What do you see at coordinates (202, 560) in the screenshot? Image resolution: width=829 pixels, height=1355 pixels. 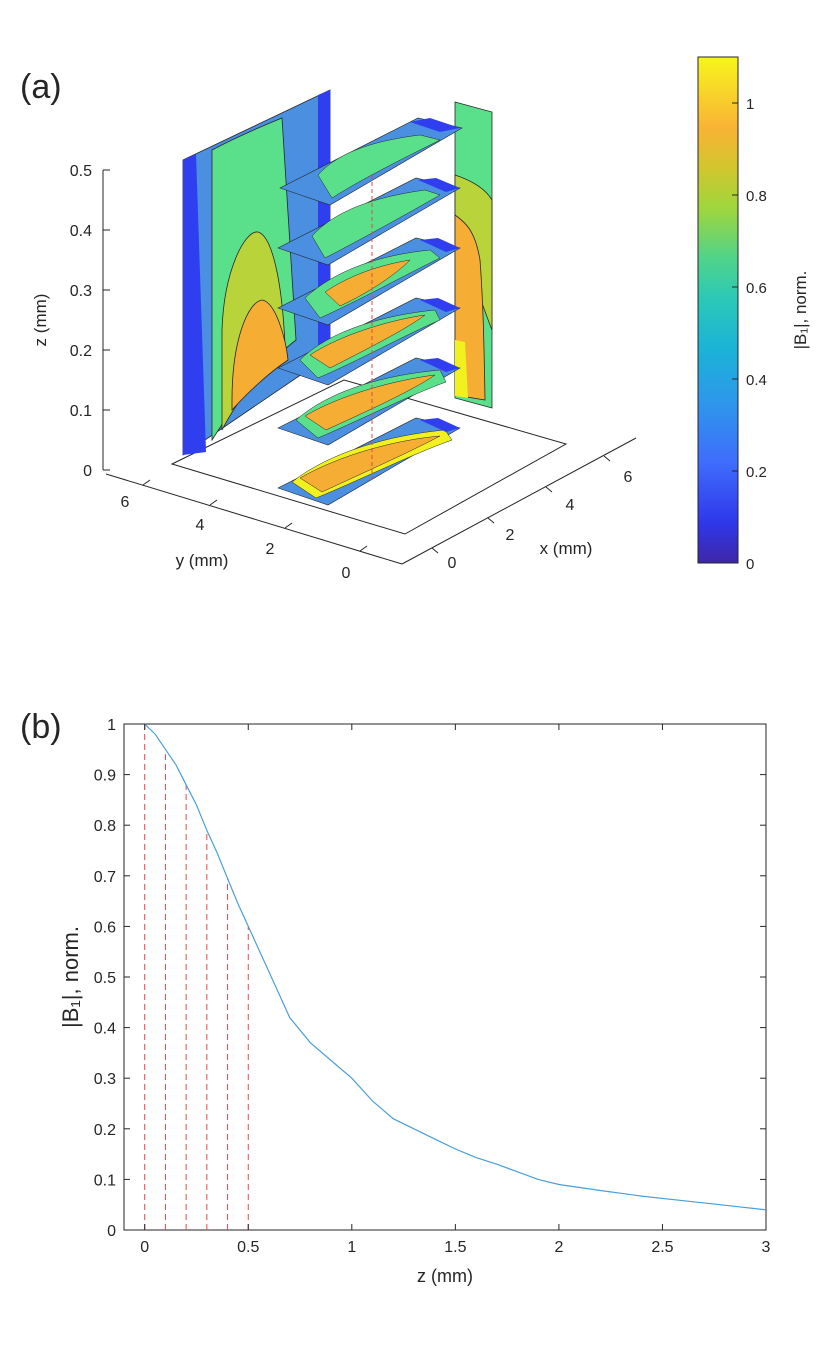 I see `y-axis-label: y (mm)` at bounding box center [202, 560].